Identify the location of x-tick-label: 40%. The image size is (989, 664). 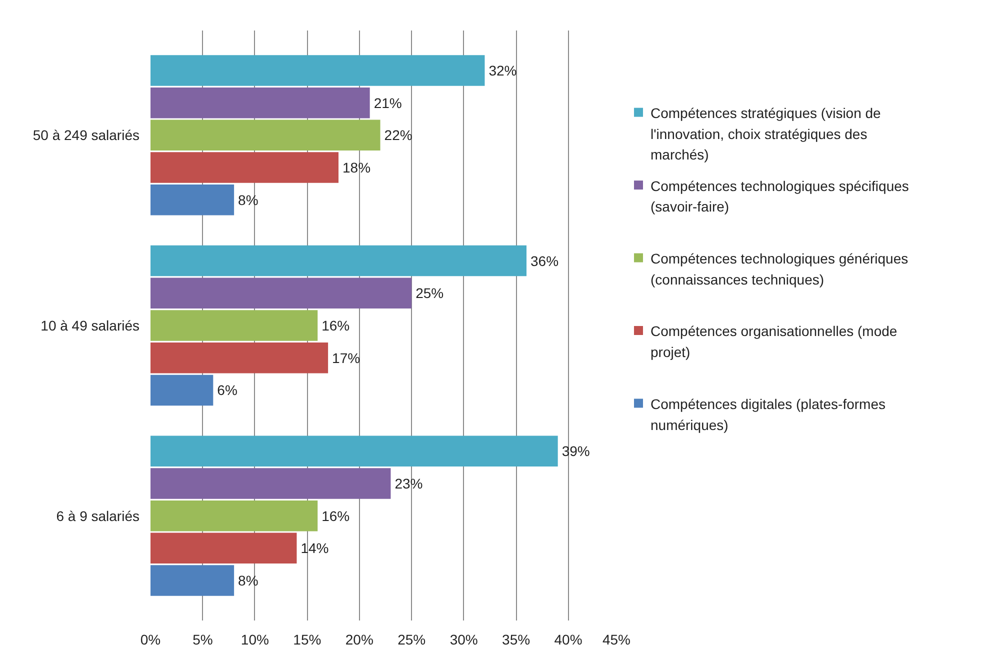
(568, 640).